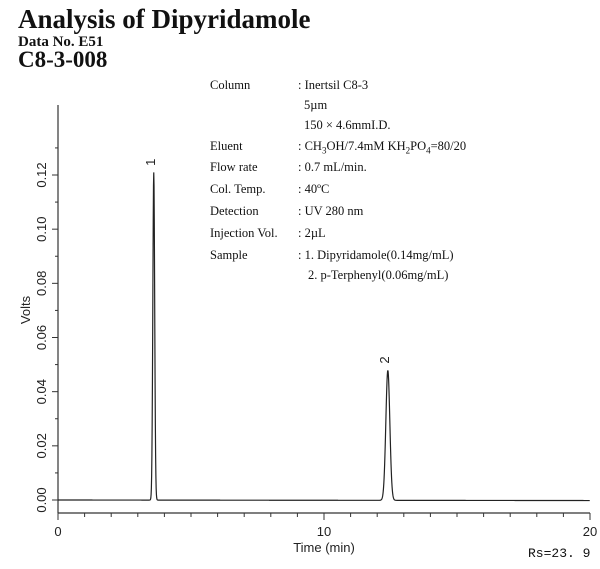 The image size is (600, 569). I want to click on y-tick-label: 0.06, so click(41, 337).